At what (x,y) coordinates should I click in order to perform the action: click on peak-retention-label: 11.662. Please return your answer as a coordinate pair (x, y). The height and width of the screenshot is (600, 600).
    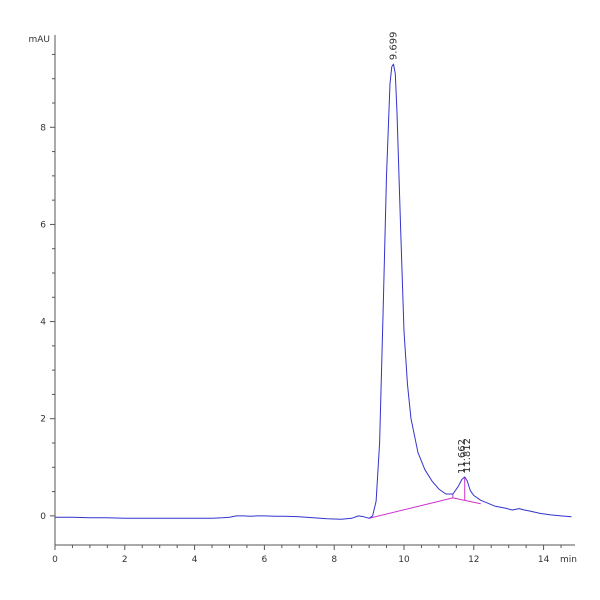
    Looking at the image, I should click on (462, 456).